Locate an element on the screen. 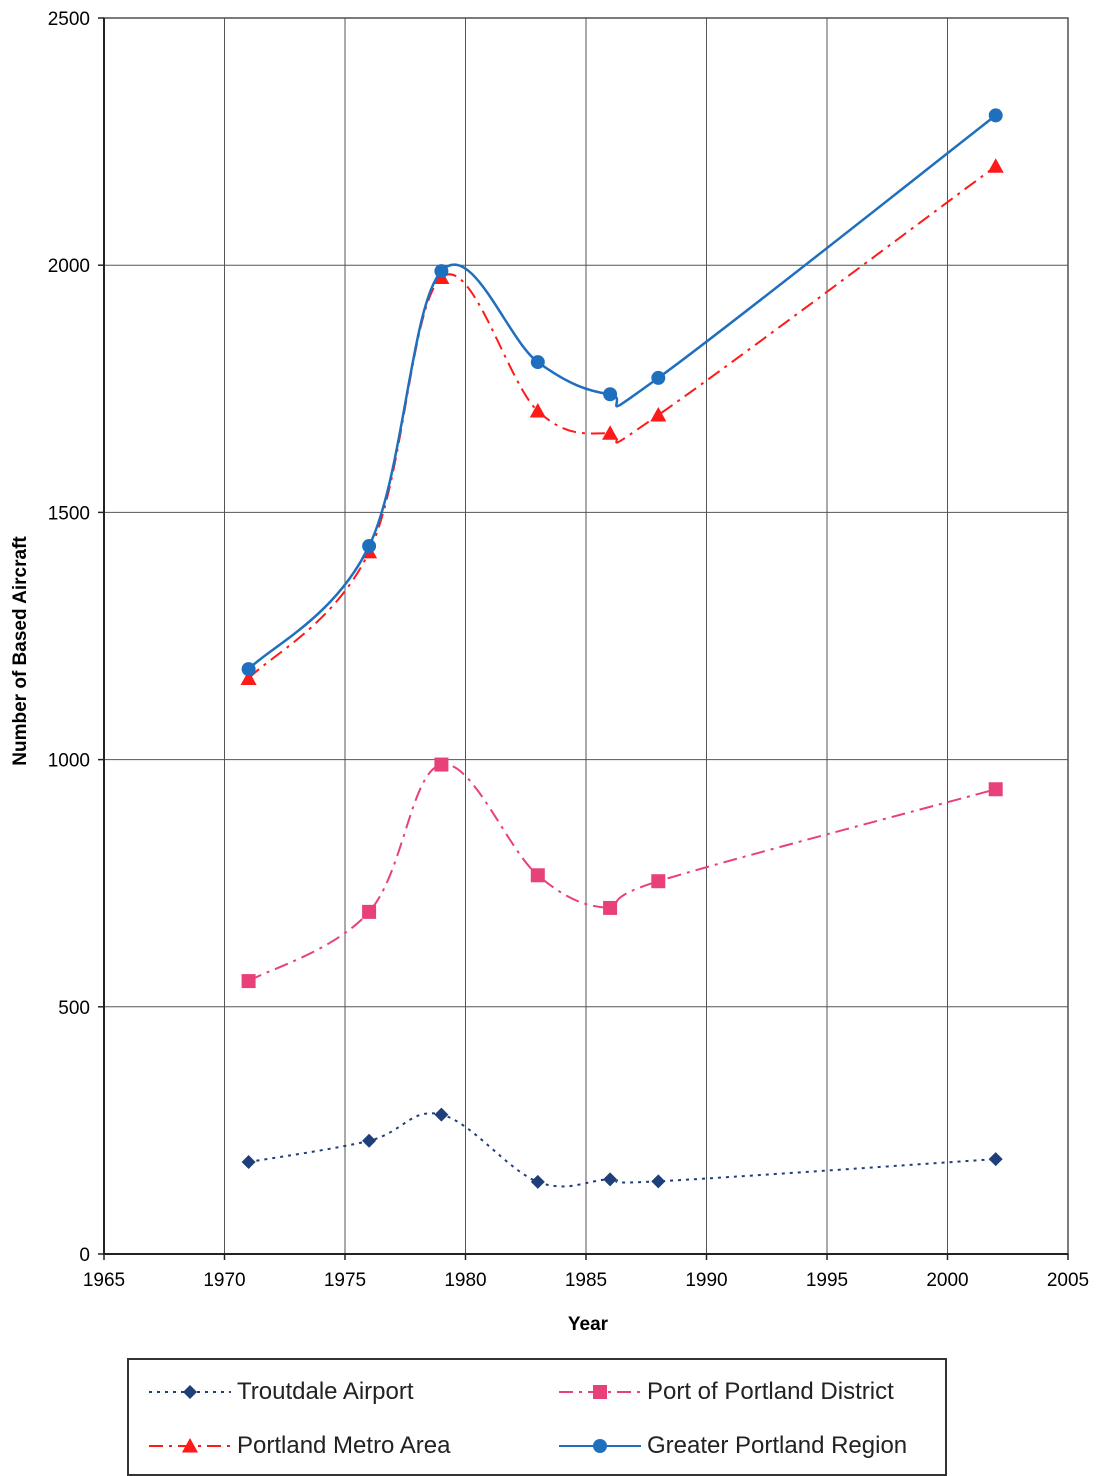 Image resolution: width=1104 pixels, height=1476 pixels. legend-swatch-circle is located at coordinates (600, 1446).